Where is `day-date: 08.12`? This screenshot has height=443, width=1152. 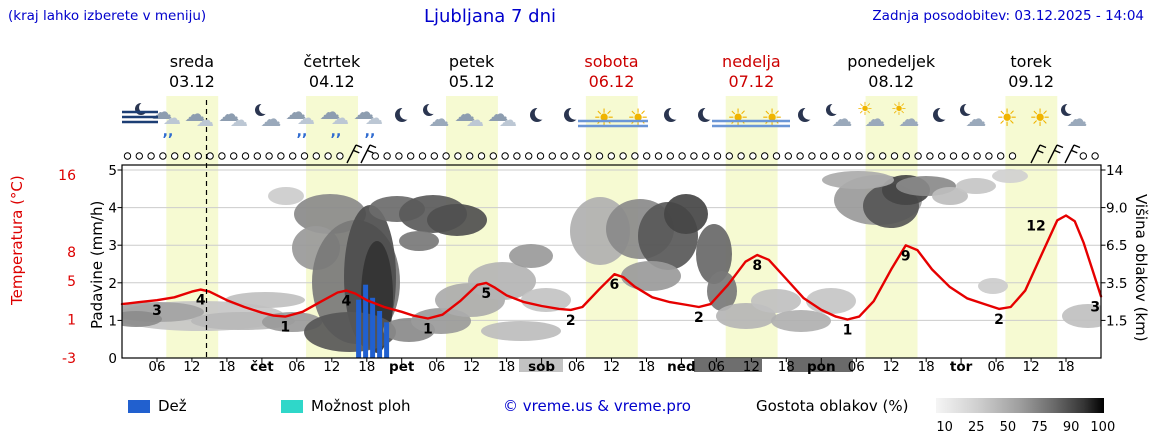
day-date: 08.12 is located at coordinates (891, 81).